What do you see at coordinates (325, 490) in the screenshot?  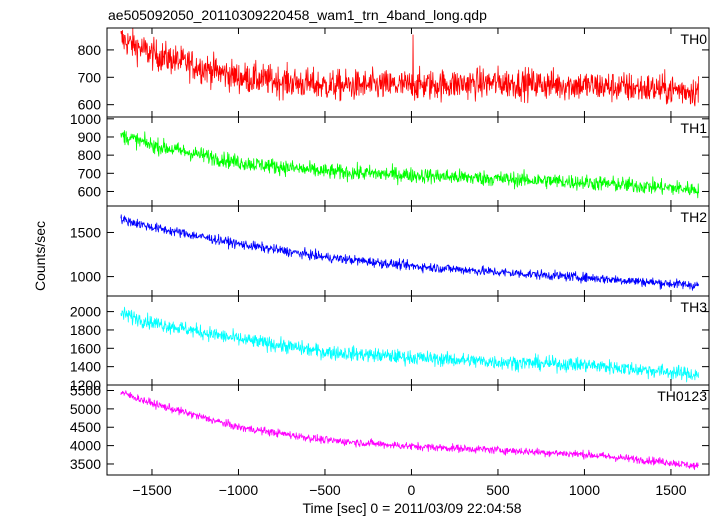 I see `x-tick-label: −500` at bounding box center [325, 490].